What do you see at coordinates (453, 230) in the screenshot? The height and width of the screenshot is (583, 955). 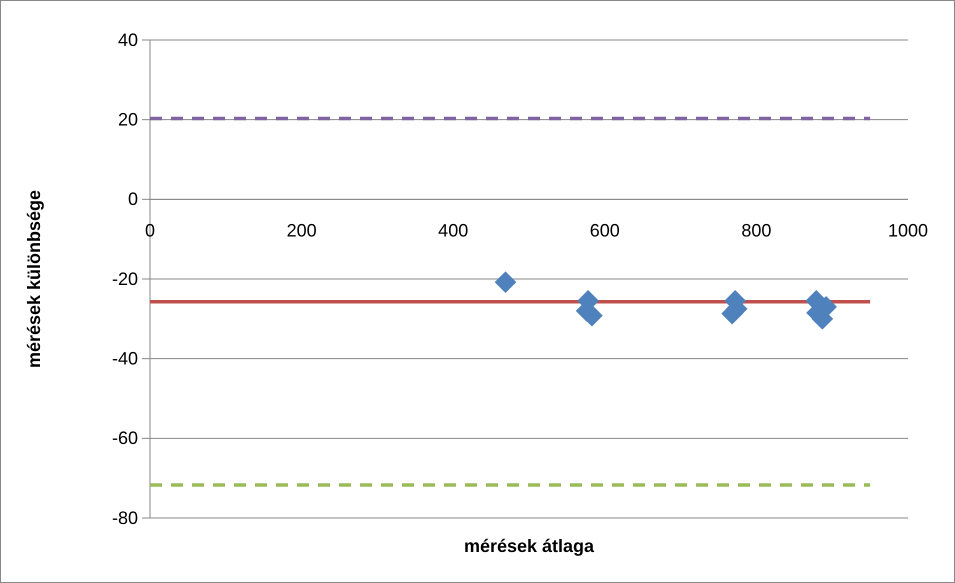 I see `x-tick-label: 400` at bounding box center [453, 230].